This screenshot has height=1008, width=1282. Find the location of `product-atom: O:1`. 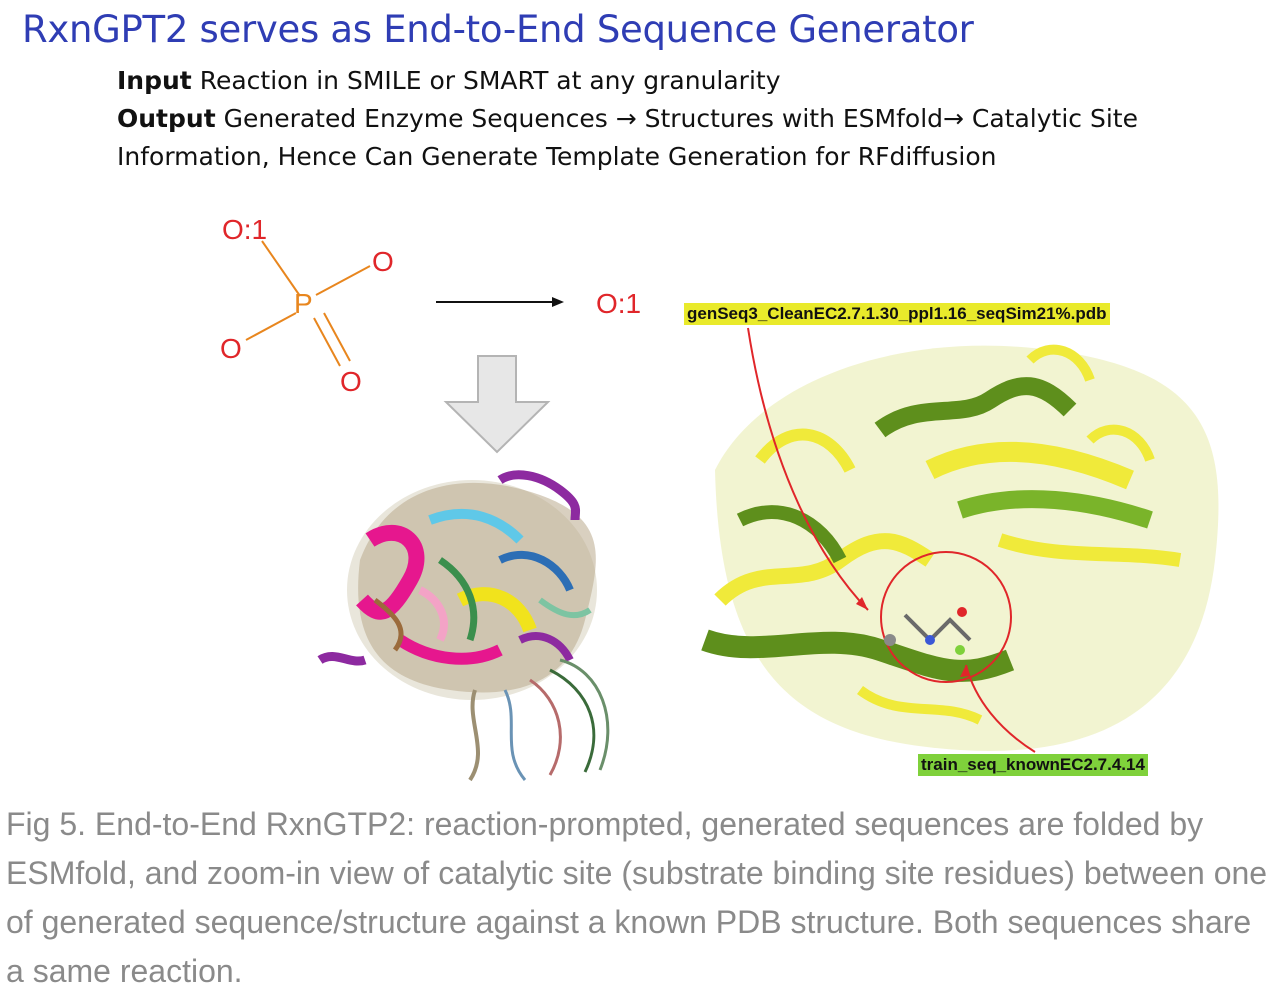

product-atom: O:1 is located at coordinates (618, 303).